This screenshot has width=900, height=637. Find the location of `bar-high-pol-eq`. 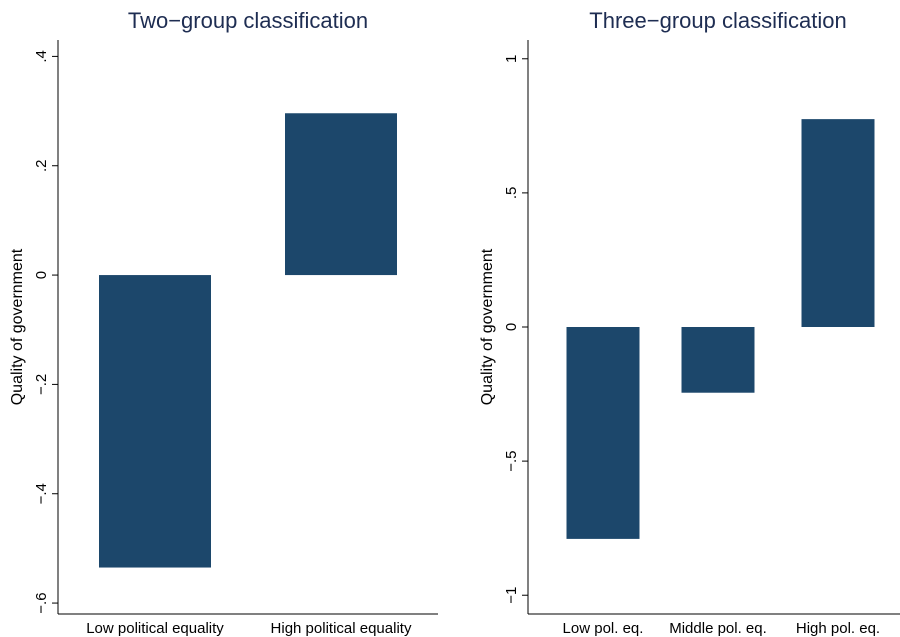

bar-high-pol-eq is located at coordinates (838, 223).